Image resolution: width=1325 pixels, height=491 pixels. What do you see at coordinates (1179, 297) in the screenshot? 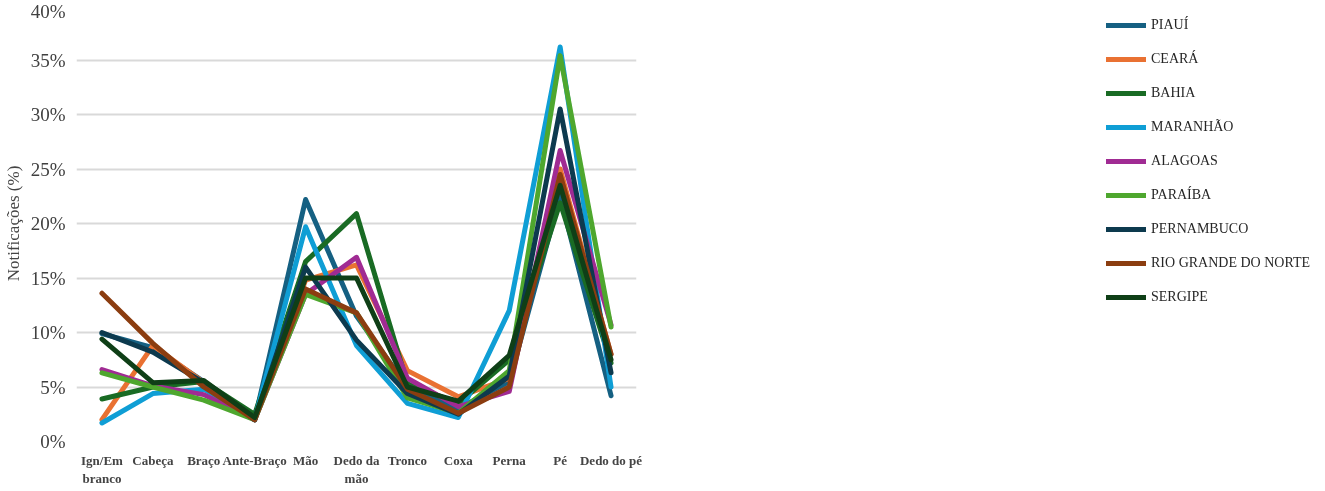
I see `legend-label: SERGIPE` at bounding box center [1179, 297].